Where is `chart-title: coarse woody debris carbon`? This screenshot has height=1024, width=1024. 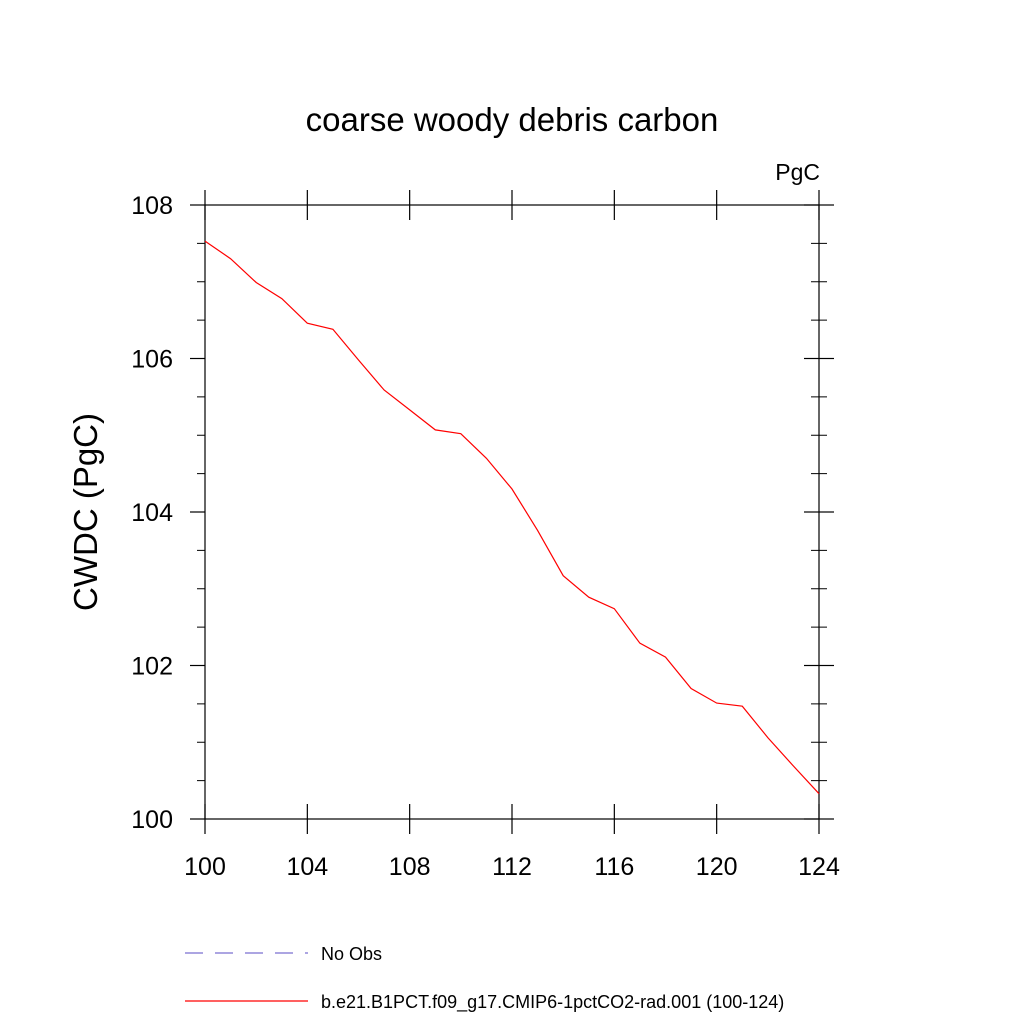 chart-title: coarse woody debris carbon is located at coordinates (512, 119).